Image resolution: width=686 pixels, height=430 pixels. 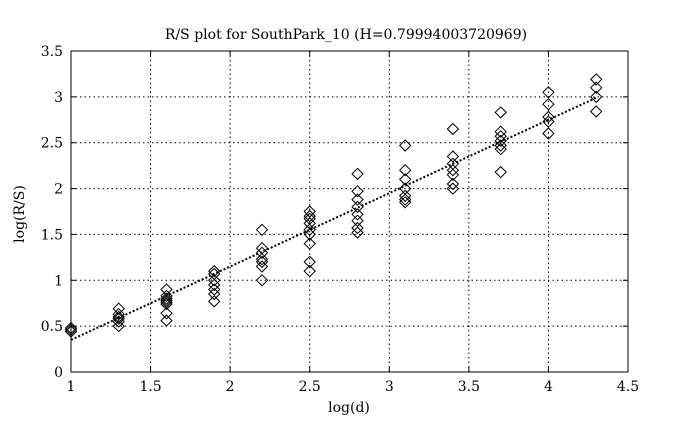 I want to click on y-tick-label: 0, so click(x=58, y=373).